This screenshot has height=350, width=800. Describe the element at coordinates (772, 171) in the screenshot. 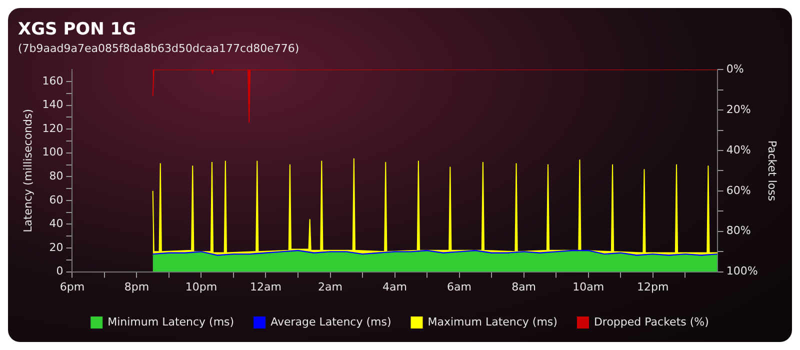

I see `y2-axis-title: Packet loss` at that location.